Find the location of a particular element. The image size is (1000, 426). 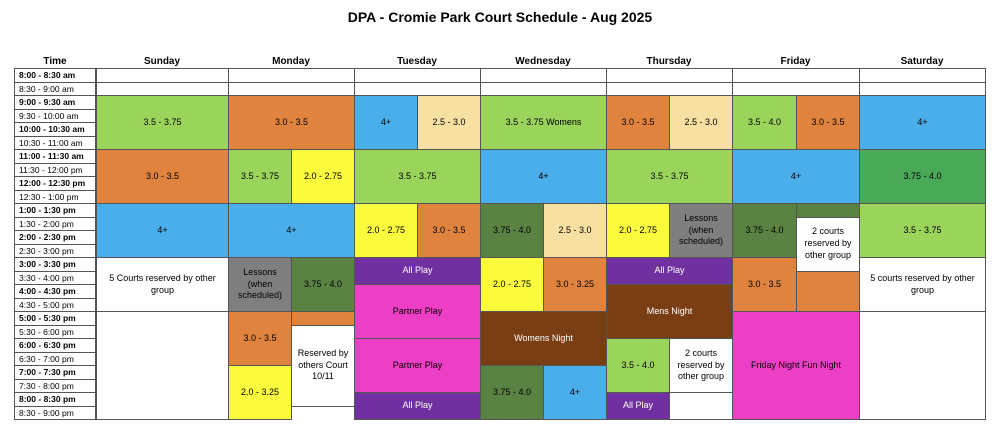

block-label: 2.0 - 2.75 is located at coordinates (386, 229).